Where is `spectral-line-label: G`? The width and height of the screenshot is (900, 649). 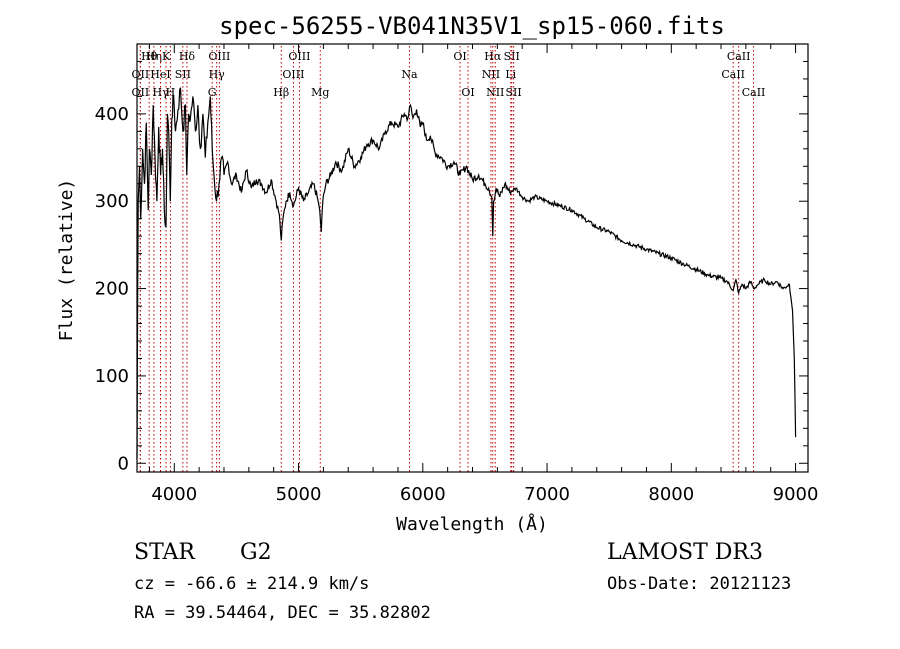
spectral-line-label: G is located at coordinates (212, 92).